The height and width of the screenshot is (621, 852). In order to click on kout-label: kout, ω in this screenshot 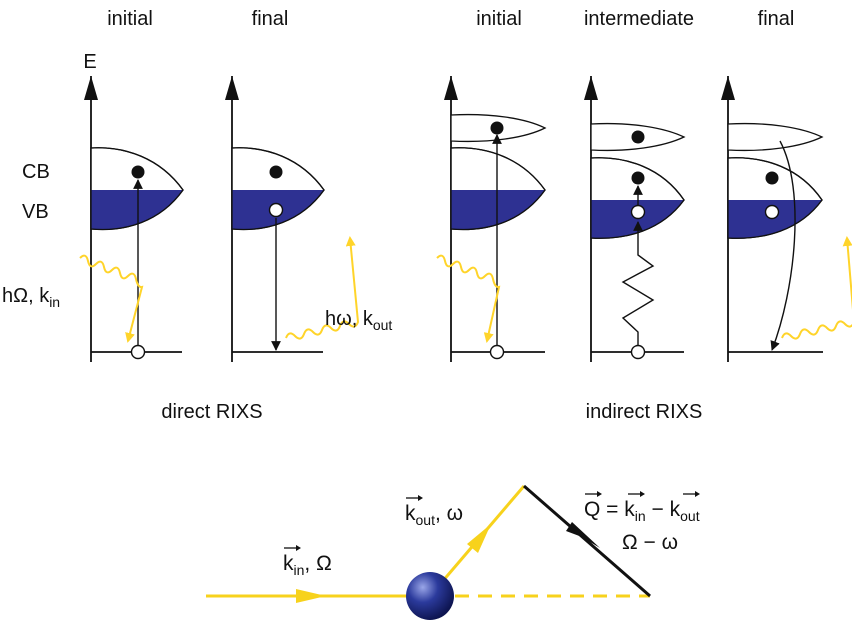, I will do `click(434, 511)`.